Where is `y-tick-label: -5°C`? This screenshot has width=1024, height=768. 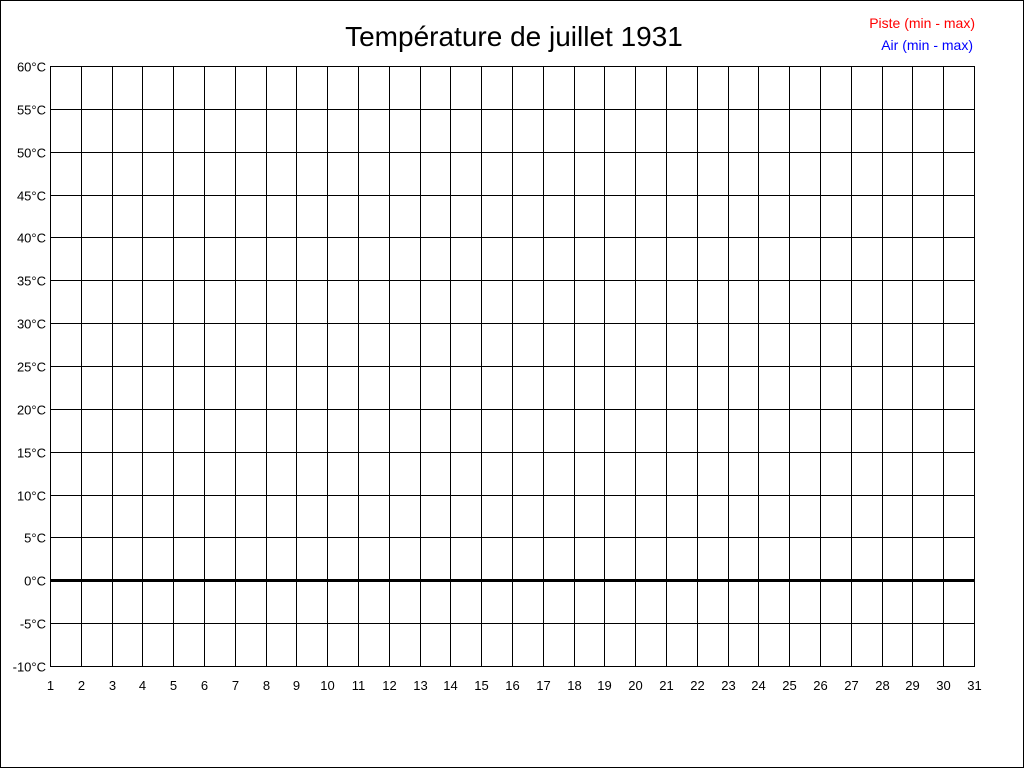
y-tick-label: -5°C is located at coordinates (33, 624).